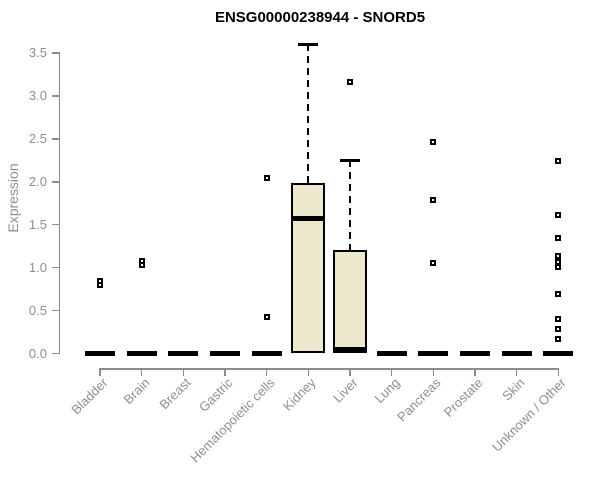  What do you see at coordinates (37, 138) in the screenshot?
I see `y-tick-label: 2.5` at bounding box center [37, 138].